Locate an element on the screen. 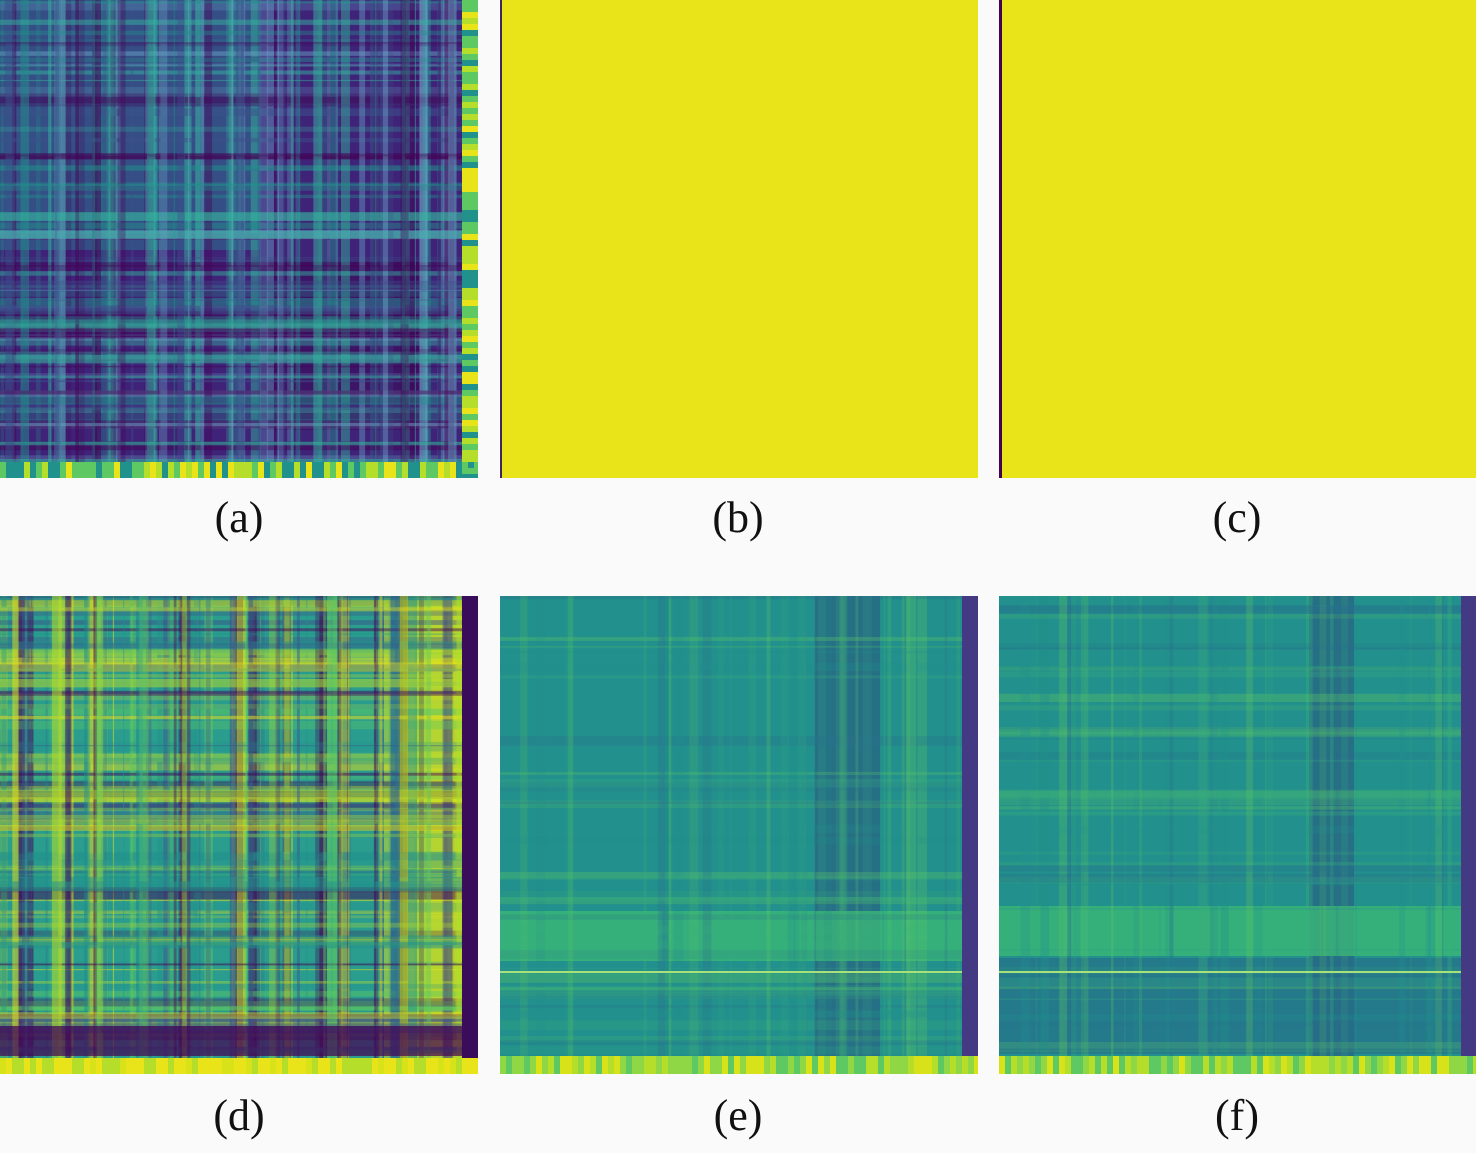 The image size is (1476, 1153). caption: (c) is located at coordinates (1237, 517).